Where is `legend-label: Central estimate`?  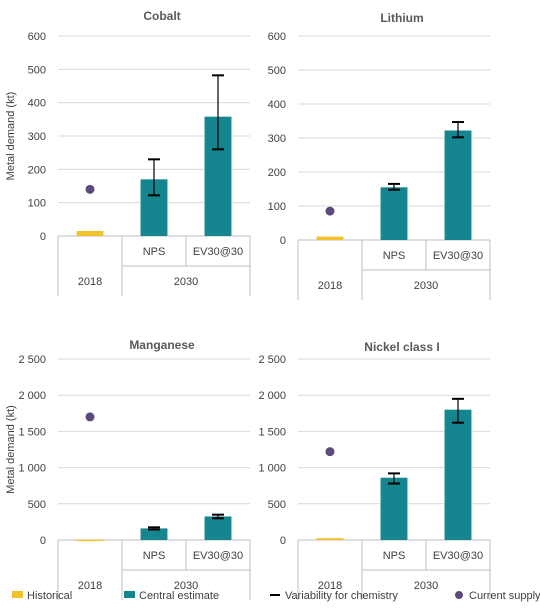
legend-label: Central estimate is located at coordinates (179, 596).